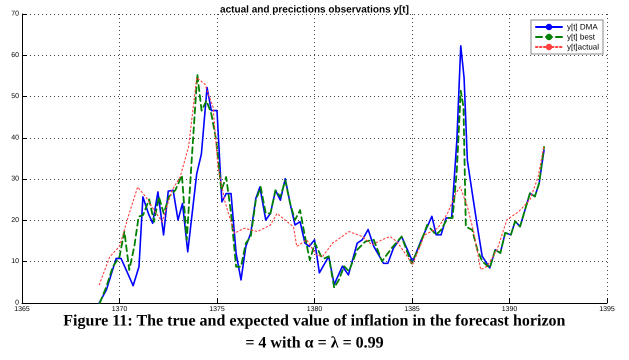 Image resolution: width=629 pixels, height=360 pixels. I want to click on legend-label: y[t] best, so click(581, 37).